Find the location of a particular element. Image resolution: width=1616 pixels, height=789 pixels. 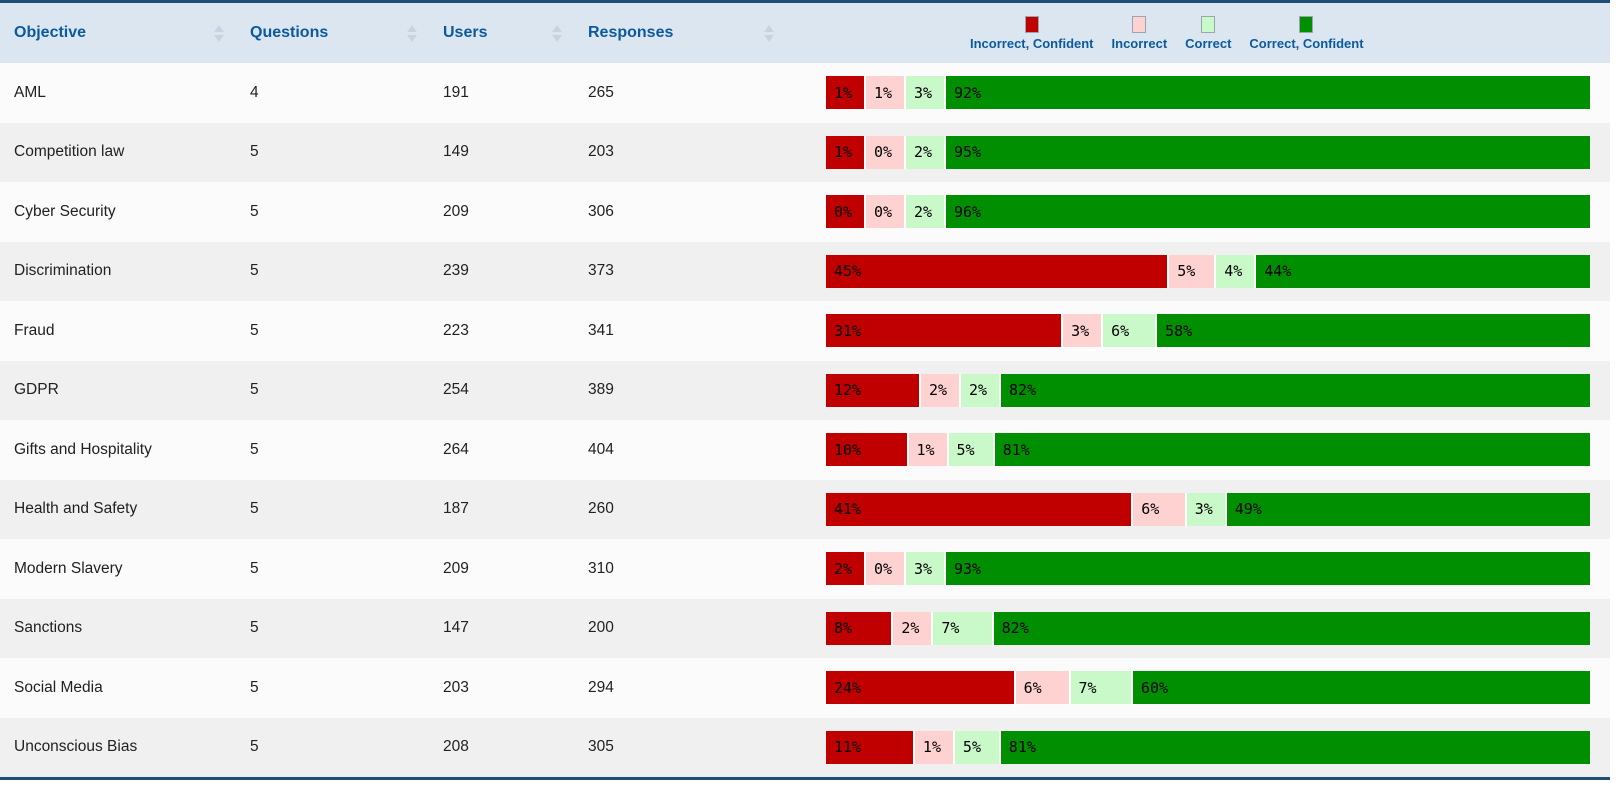

stacked-bar: 41% 6% 3% 49% is located at coordinates (1208, 509).